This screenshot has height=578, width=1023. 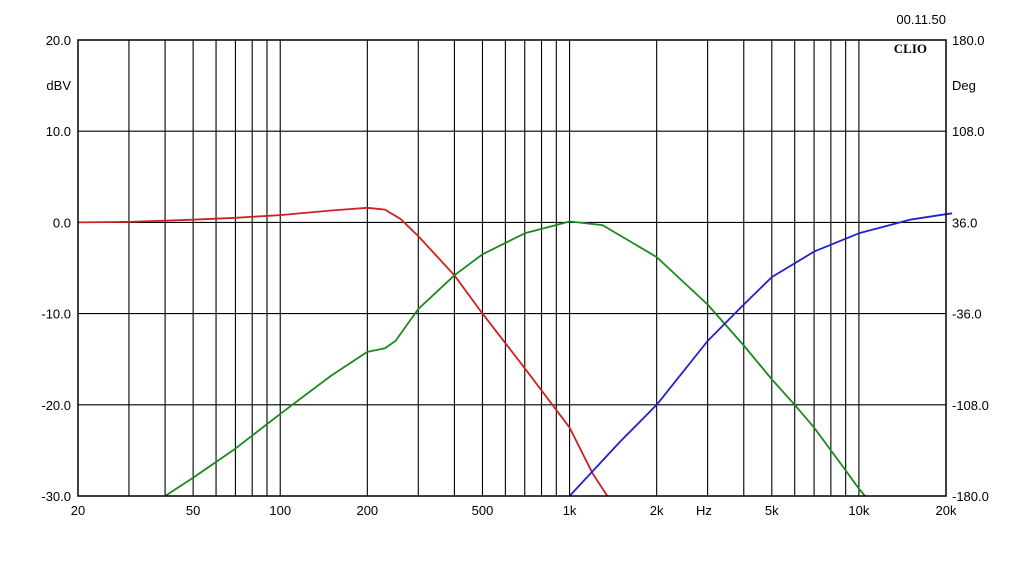 What do you see at coordinates (58, 85) in the screenshot?
I see `y-axis-label-left: dBV` at bounding box center [58, 85].